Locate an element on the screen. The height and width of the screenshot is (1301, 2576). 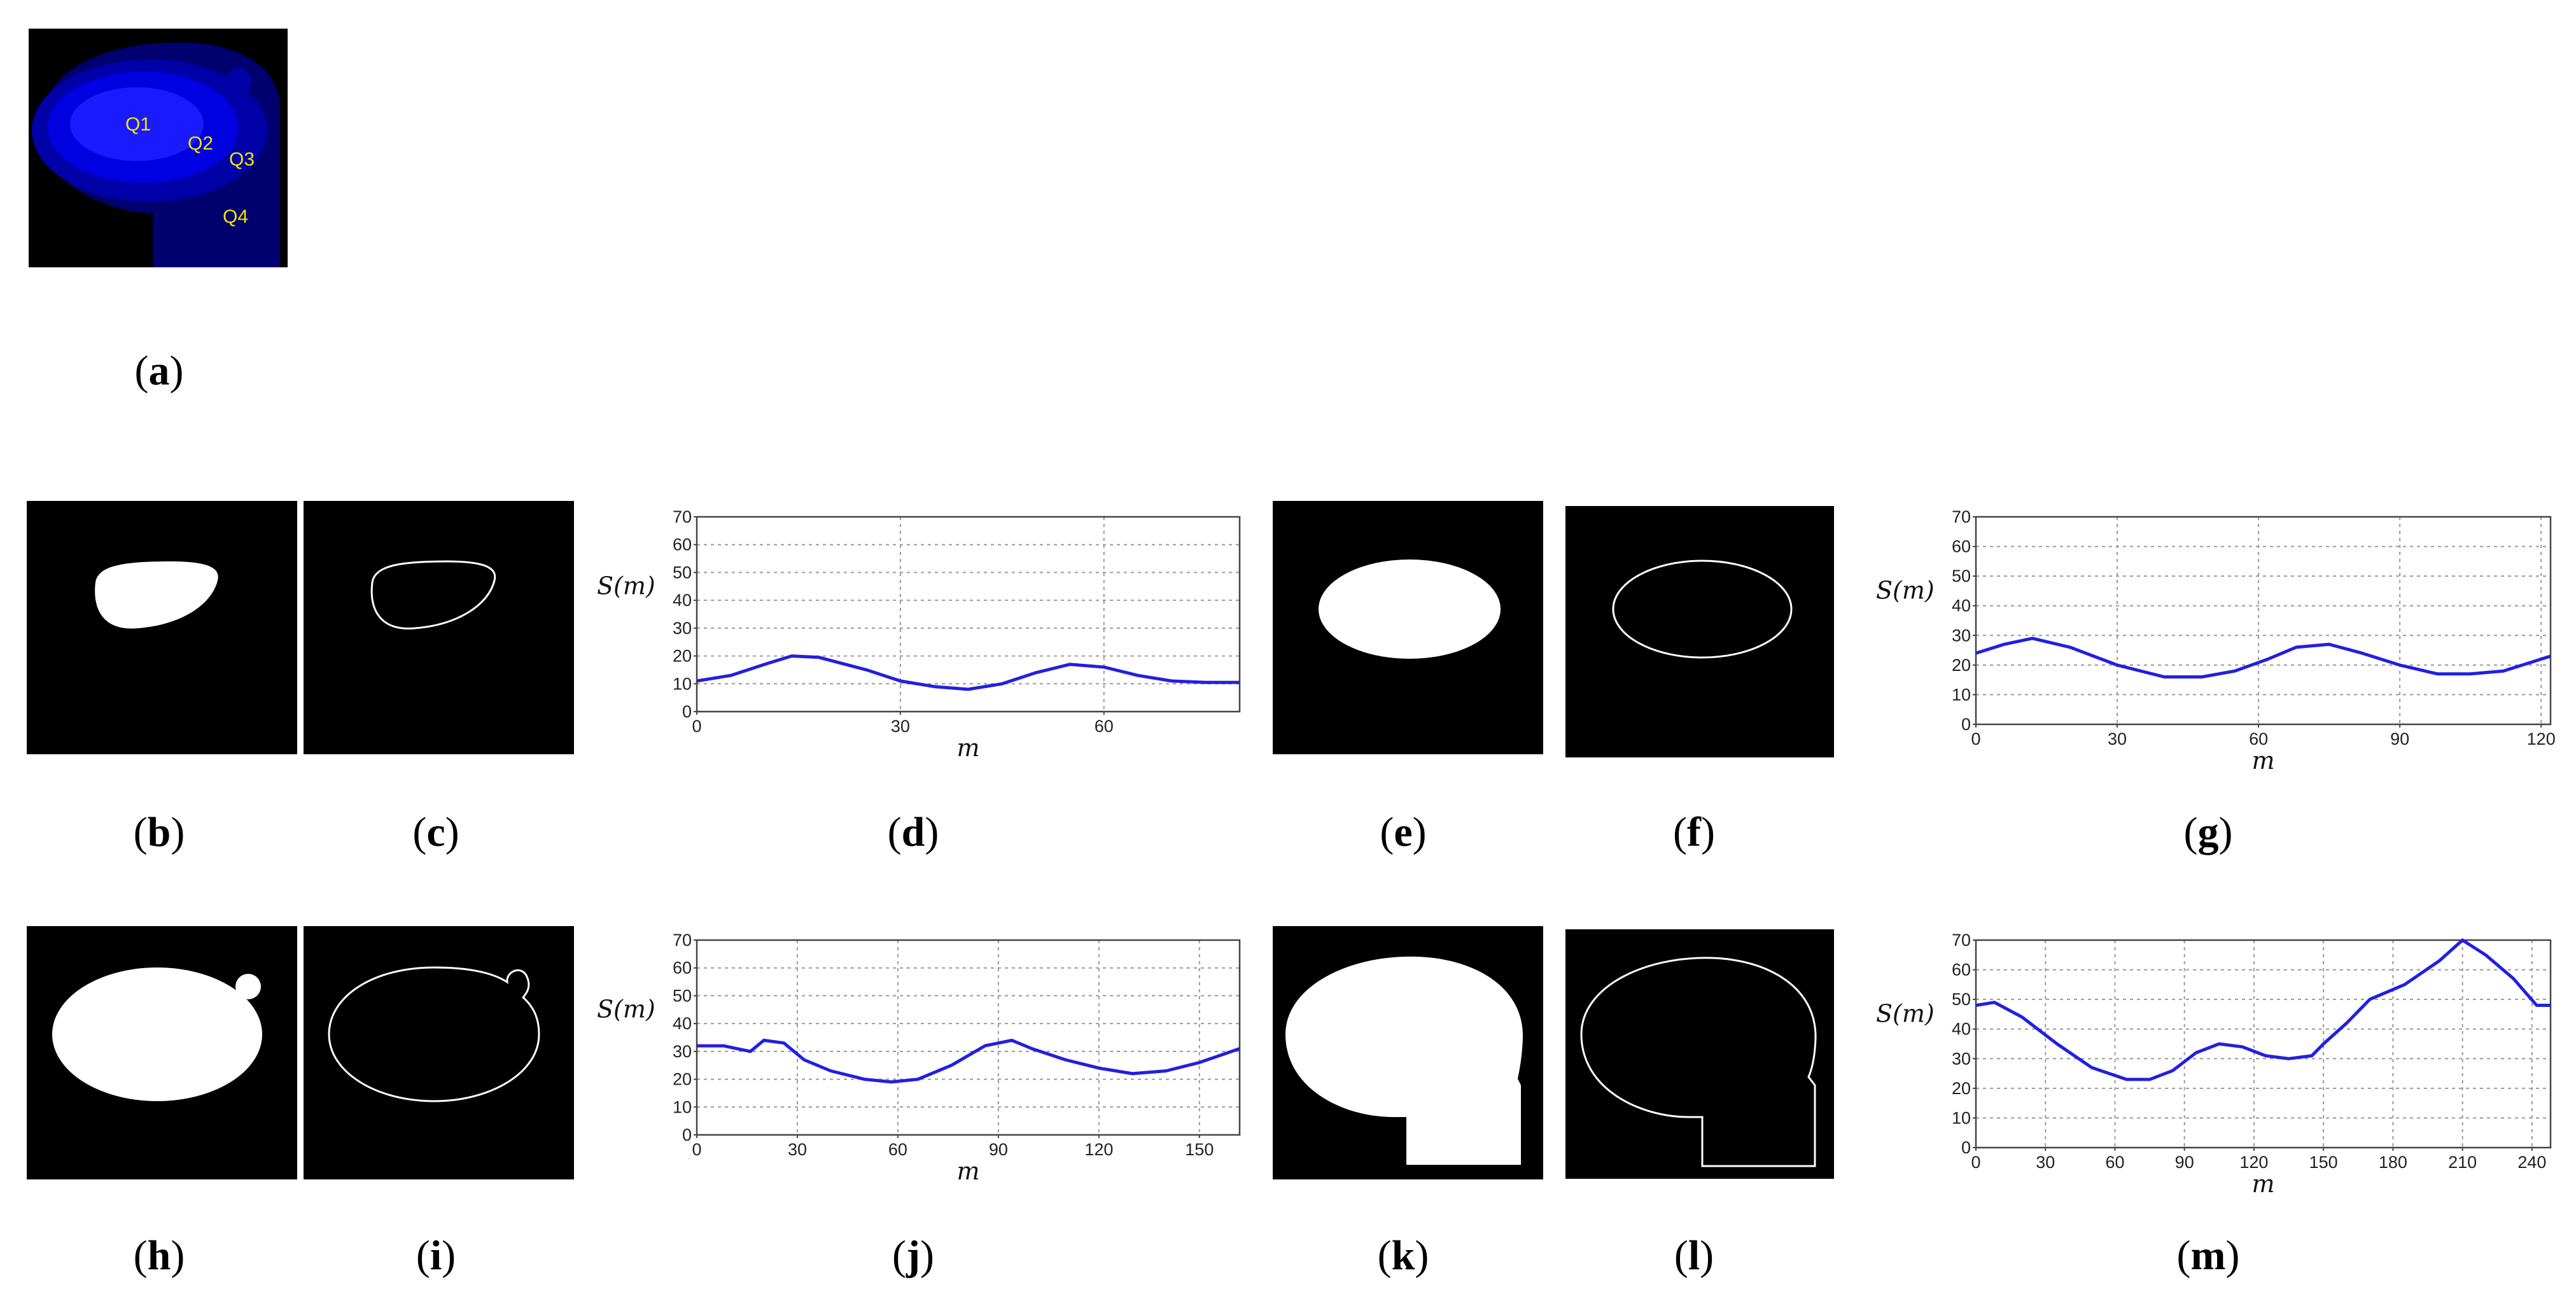
caption-b: (b) is located at coordinates (159, 832).